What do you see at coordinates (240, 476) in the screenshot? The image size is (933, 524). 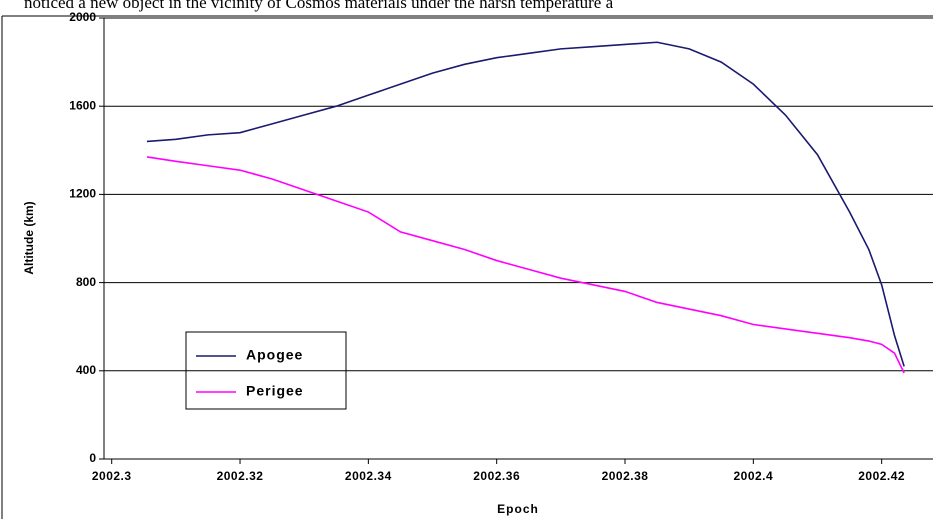 I see `x-tick-label: 2002.32` at bounding box center [240, 476].